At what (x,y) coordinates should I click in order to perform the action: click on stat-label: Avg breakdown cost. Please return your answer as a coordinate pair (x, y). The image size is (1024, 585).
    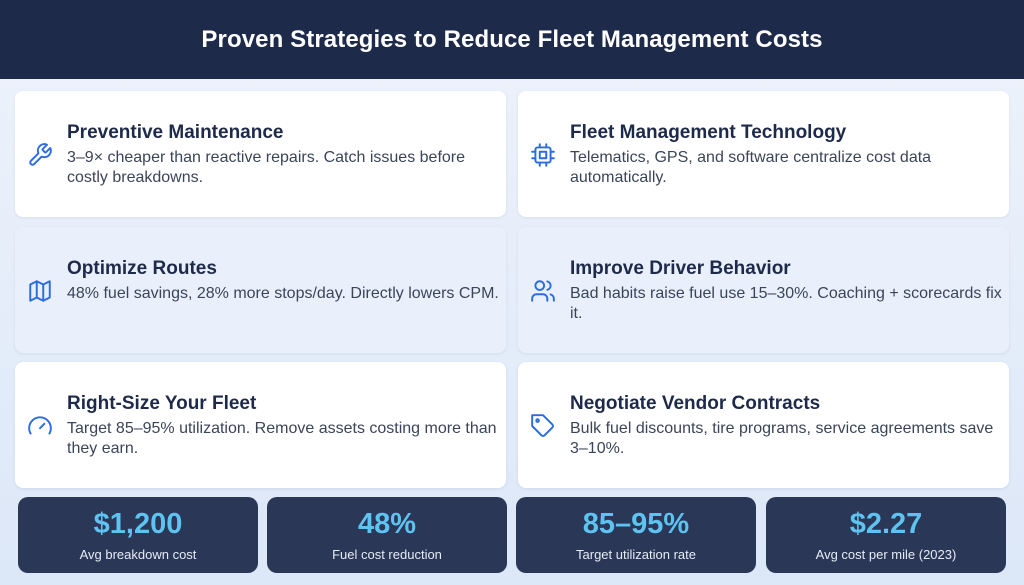
    Looking at the image, I should click on (138, 554).